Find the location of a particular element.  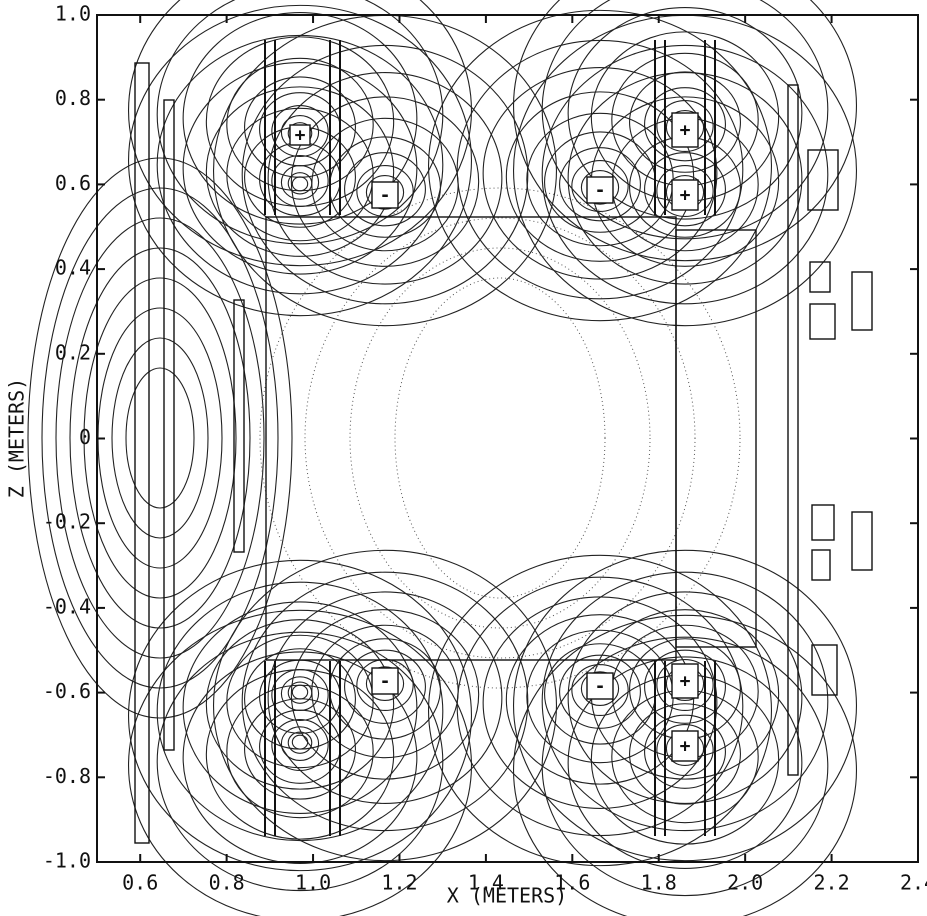

y-tick-label: 0.4 is located at coordinates (73, 268).